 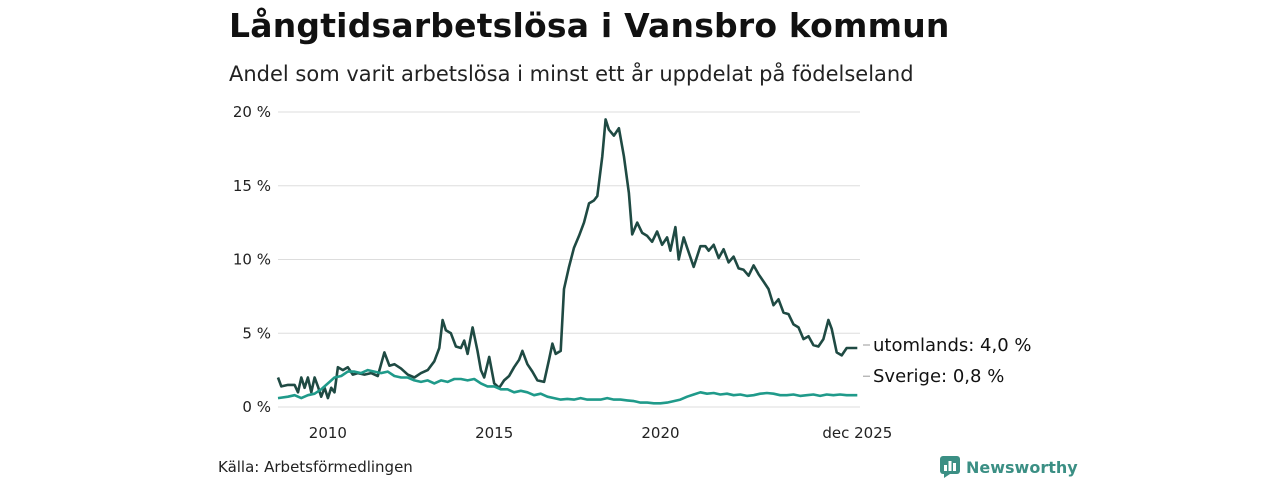 What do you see at coordinates (328, 433) in the screenshot?
I see `x-tick-label: 2010` at bounding box center [328, 433].